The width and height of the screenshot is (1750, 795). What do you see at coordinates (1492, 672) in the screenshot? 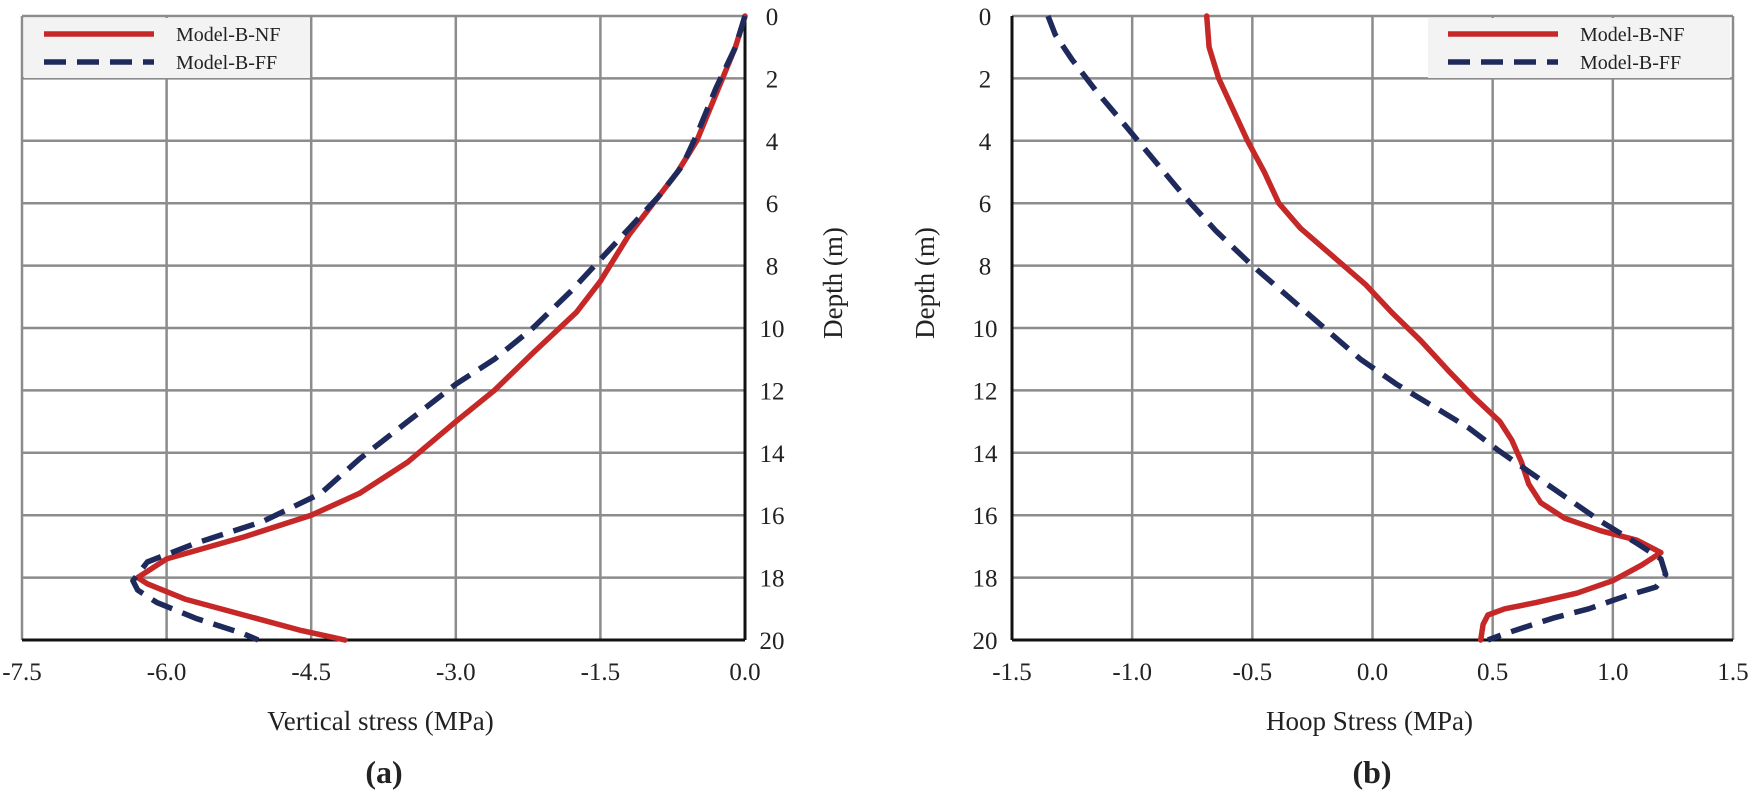
I see `x-tick-label: 0.5` at bounding box center [1492, 672].